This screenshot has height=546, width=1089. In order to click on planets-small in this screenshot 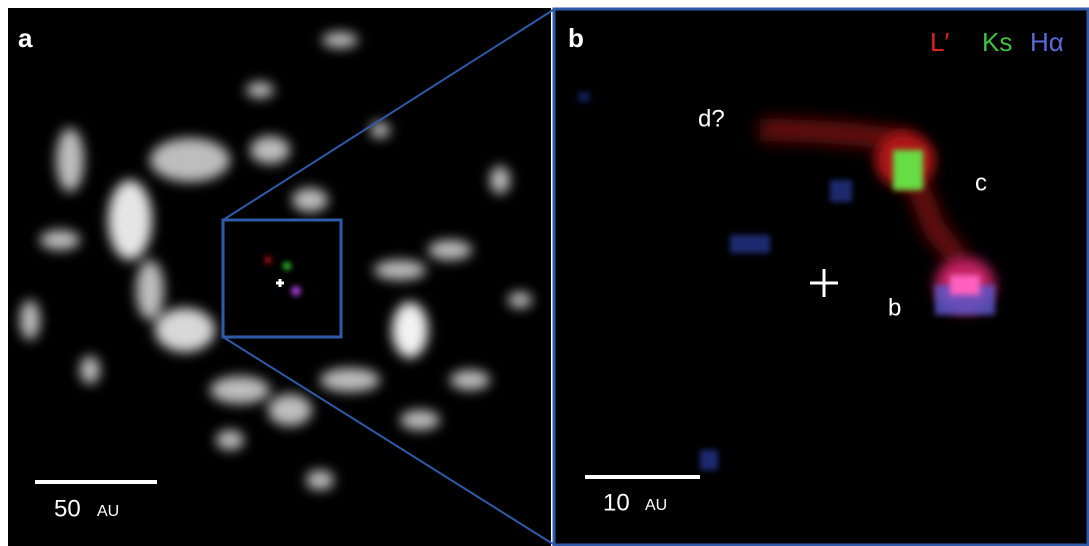, I will do `click(282, 276)`.